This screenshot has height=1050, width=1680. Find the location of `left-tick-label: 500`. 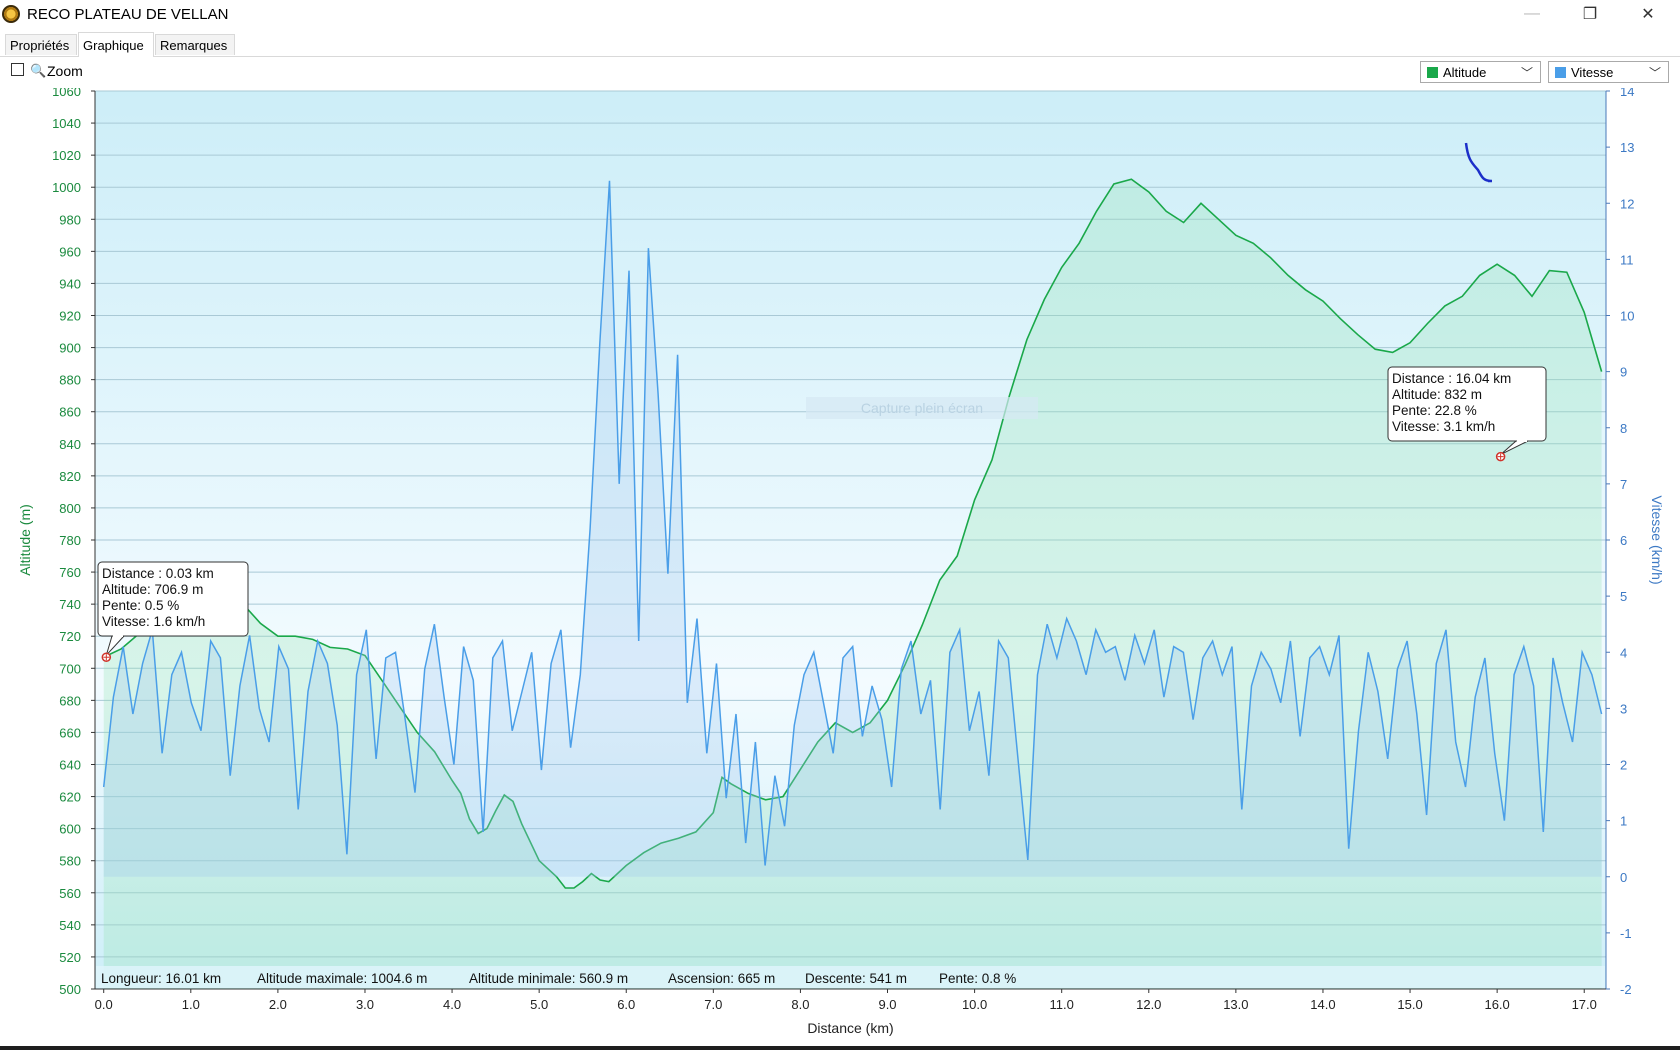

left-tick-label: 500 is located at coordinates (70, 989).